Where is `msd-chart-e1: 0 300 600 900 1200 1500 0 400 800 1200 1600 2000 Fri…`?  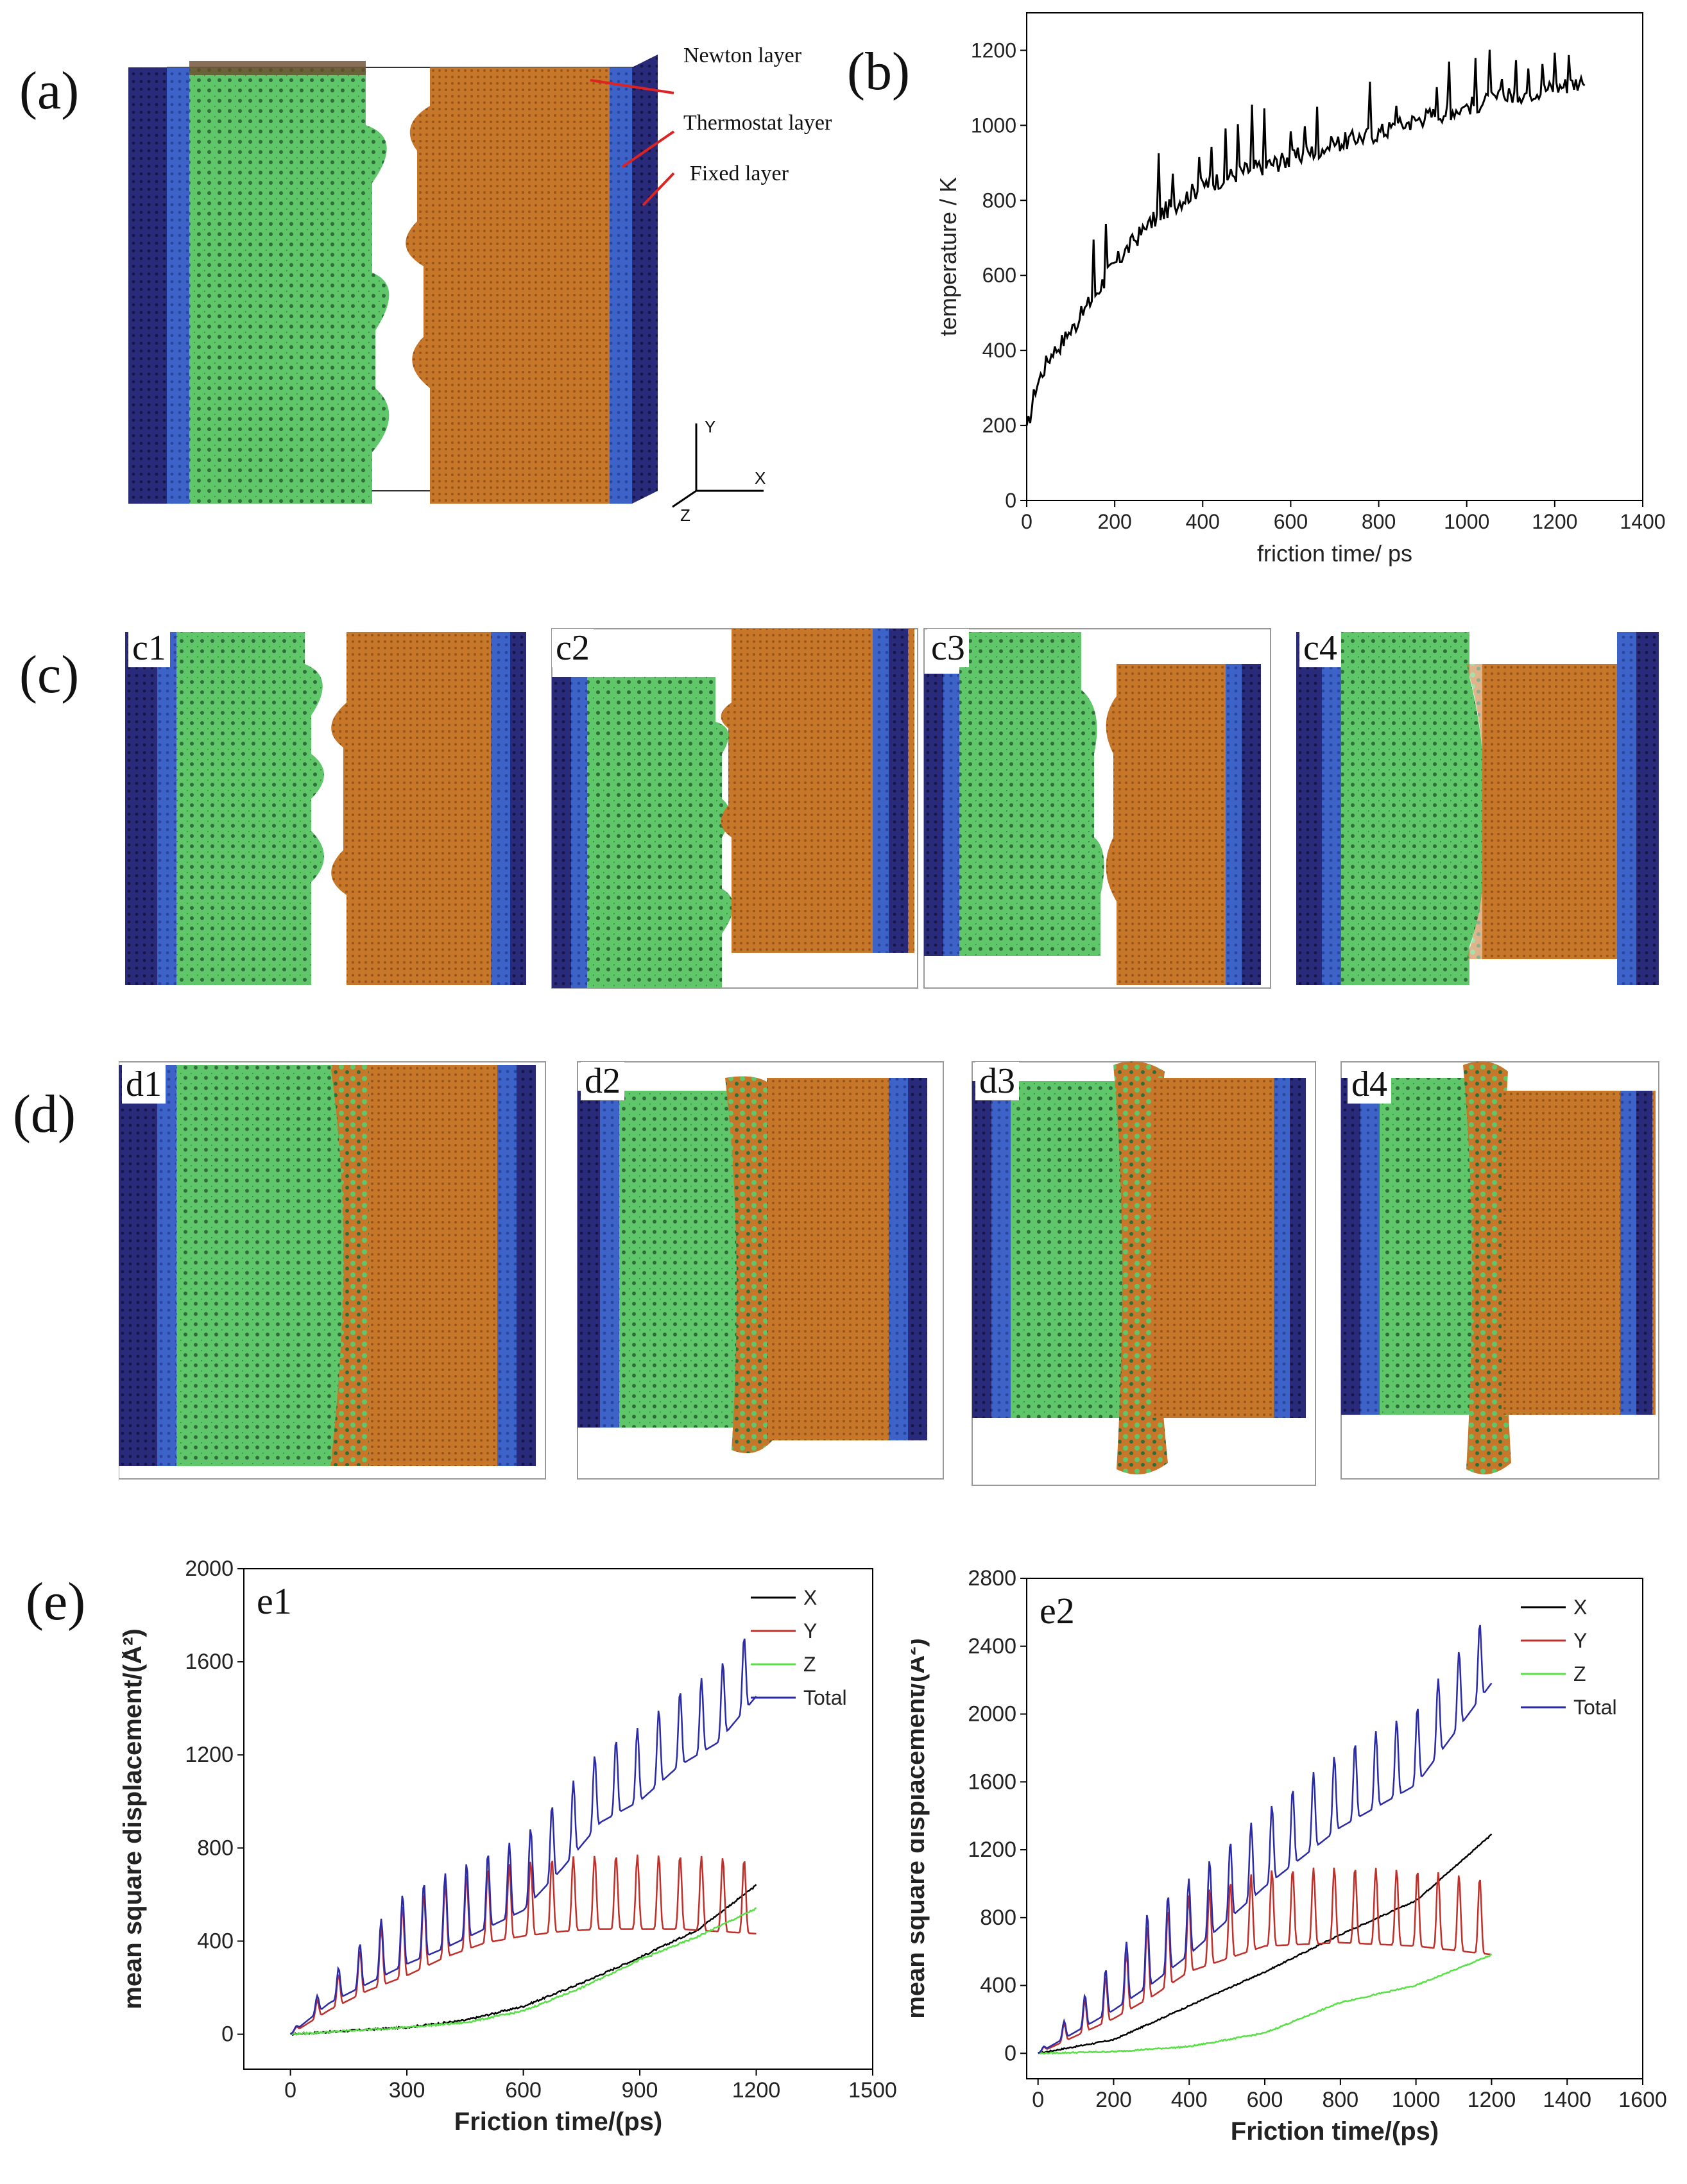 msd-chart-e1: 0 300 600 900 1200 1500 0 400 800 1200 1600 2000 Fri… is located at coordinates (510, 1846).